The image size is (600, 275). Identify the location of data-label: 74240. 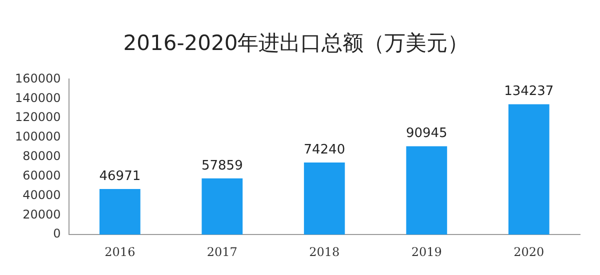
(325, 150).